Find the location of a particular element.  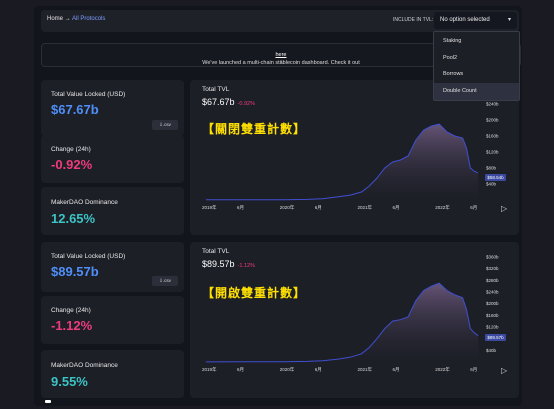

tvl-filter-select: No option selected ▾ is located at coordinates (475, 20).